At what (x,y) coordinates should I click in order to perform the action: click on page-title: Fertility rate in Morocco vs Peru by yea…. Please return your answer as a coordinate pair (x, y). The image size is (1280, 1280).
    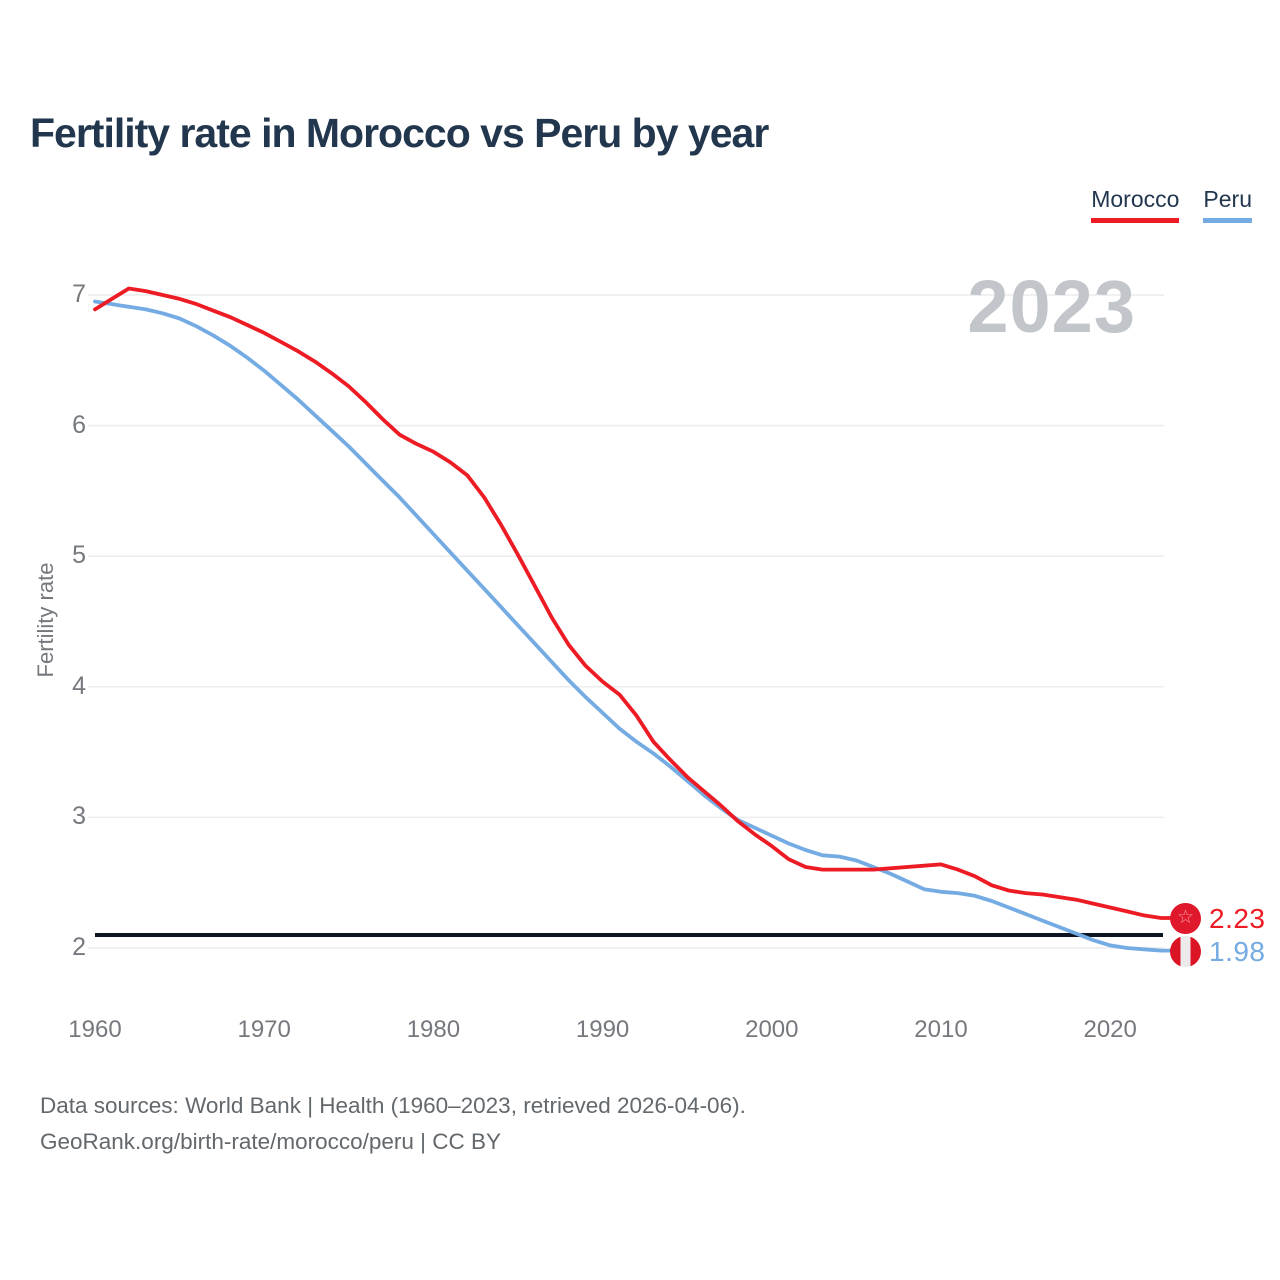
    Looking at the image, I should click on (399, 133).